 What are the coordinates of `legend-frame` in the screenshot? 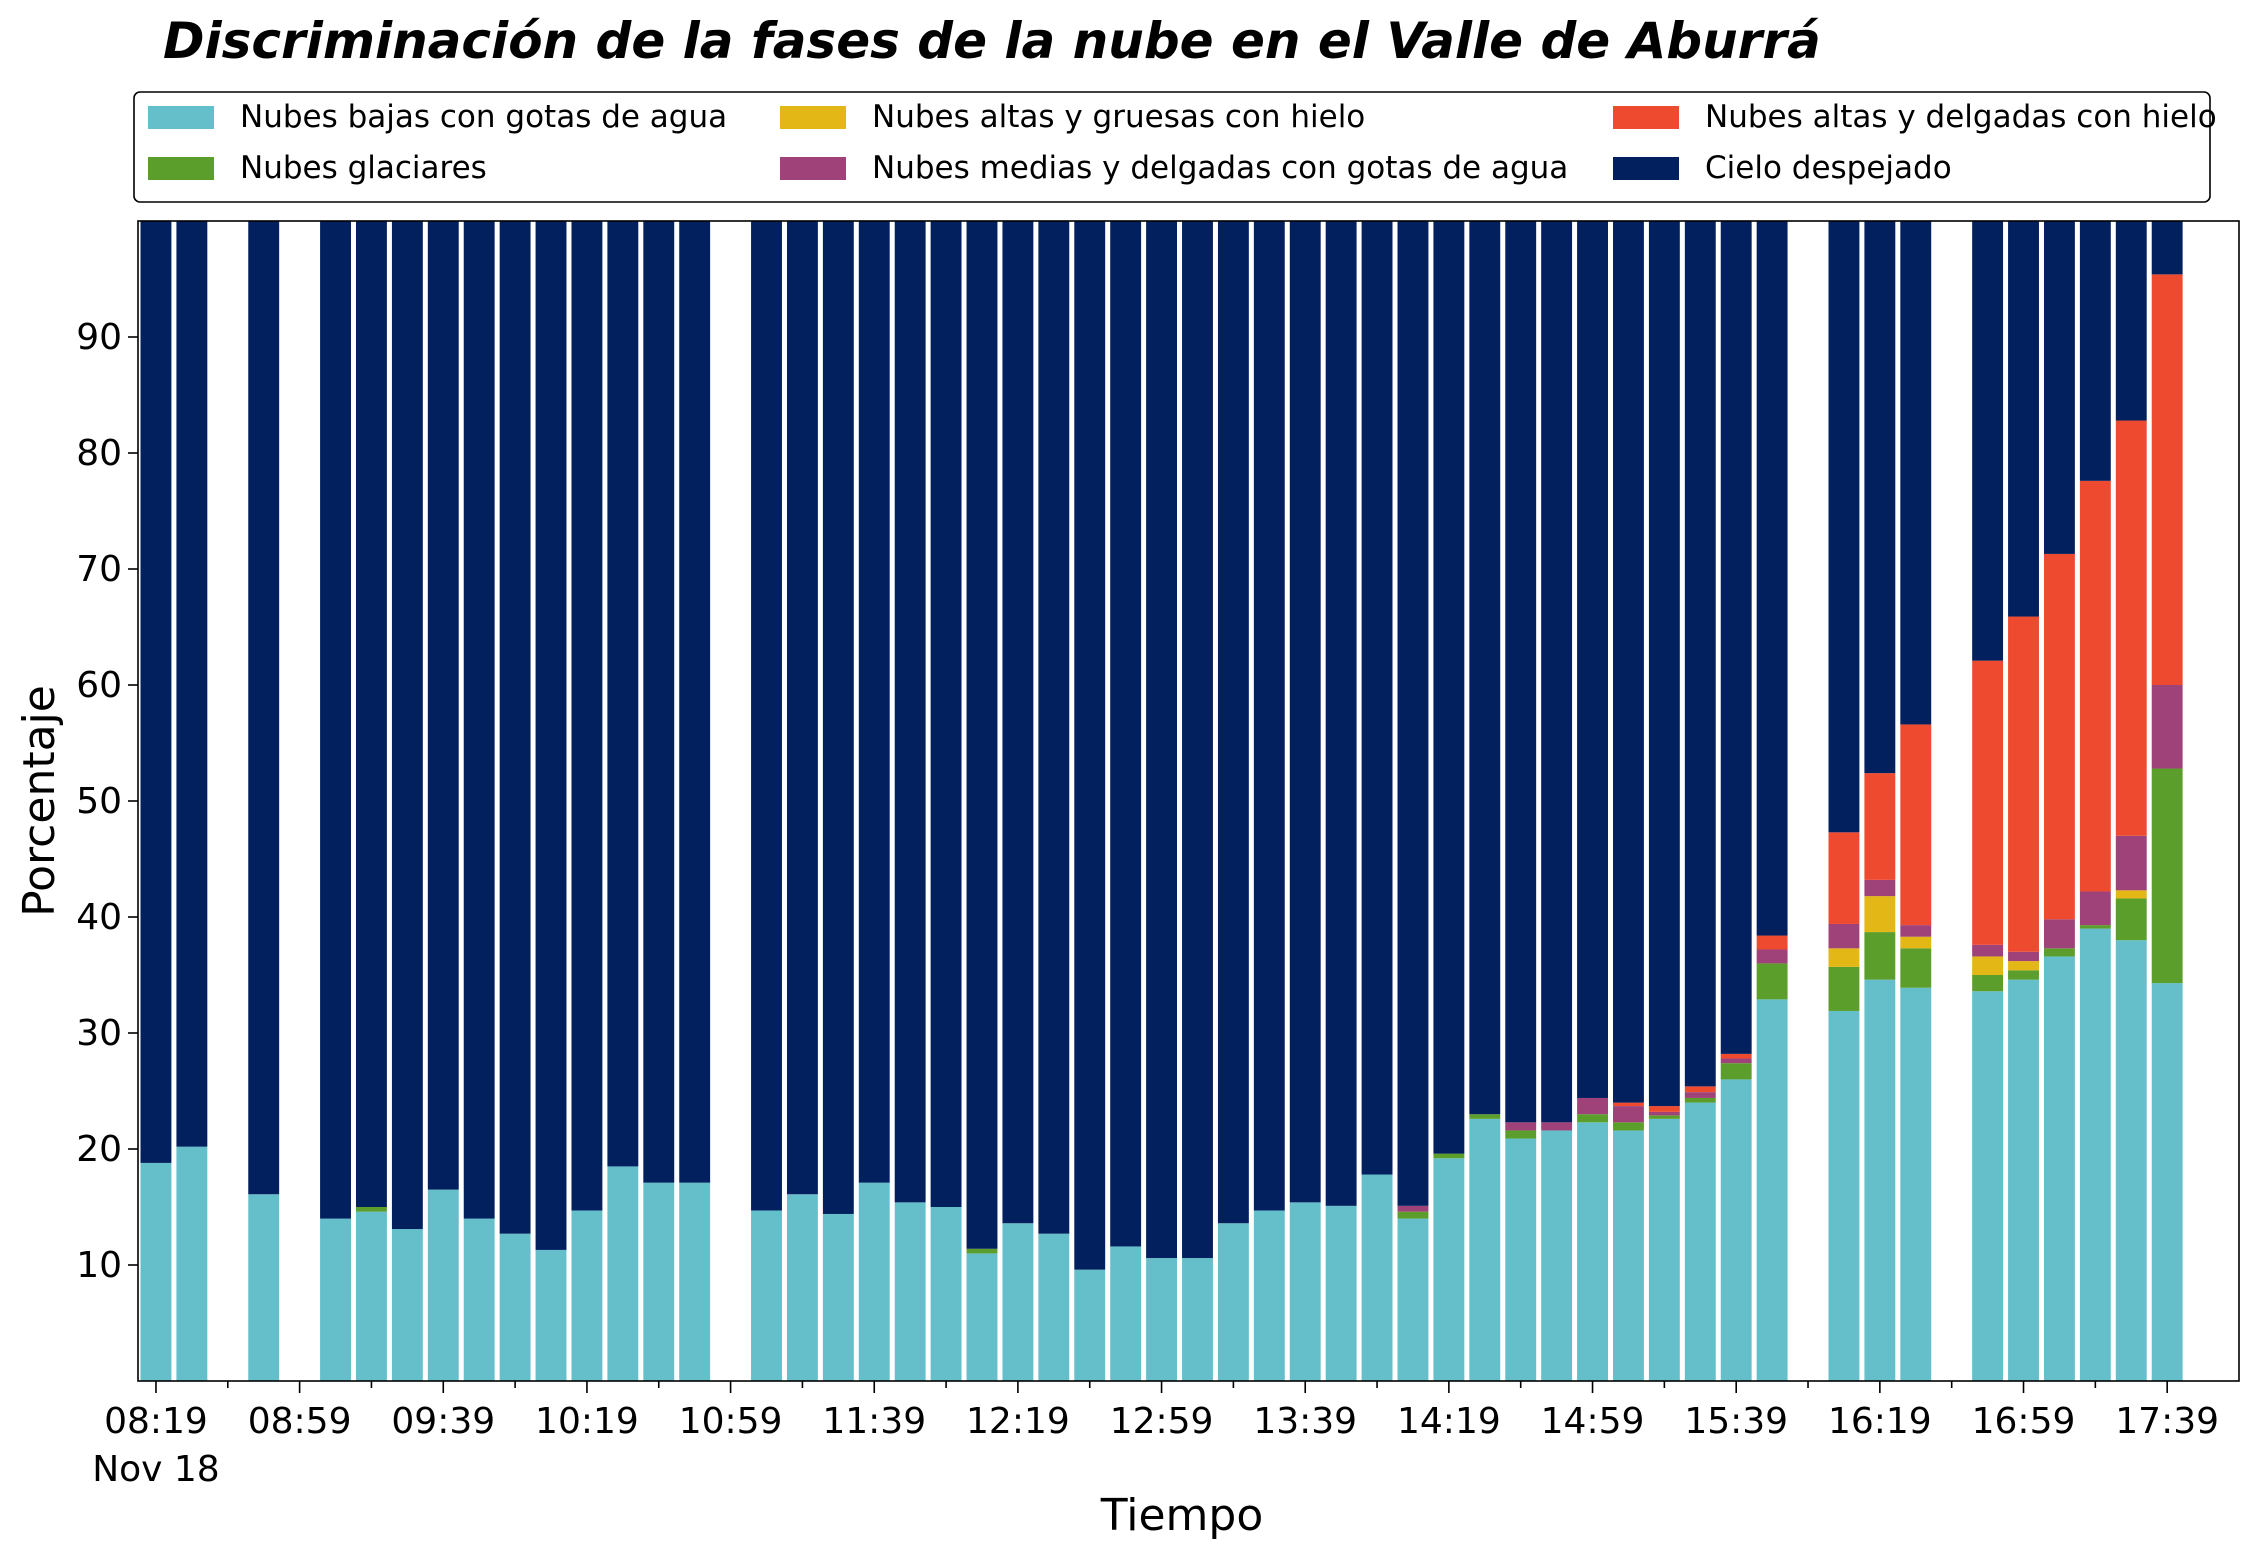 It's located at (1172, 147).